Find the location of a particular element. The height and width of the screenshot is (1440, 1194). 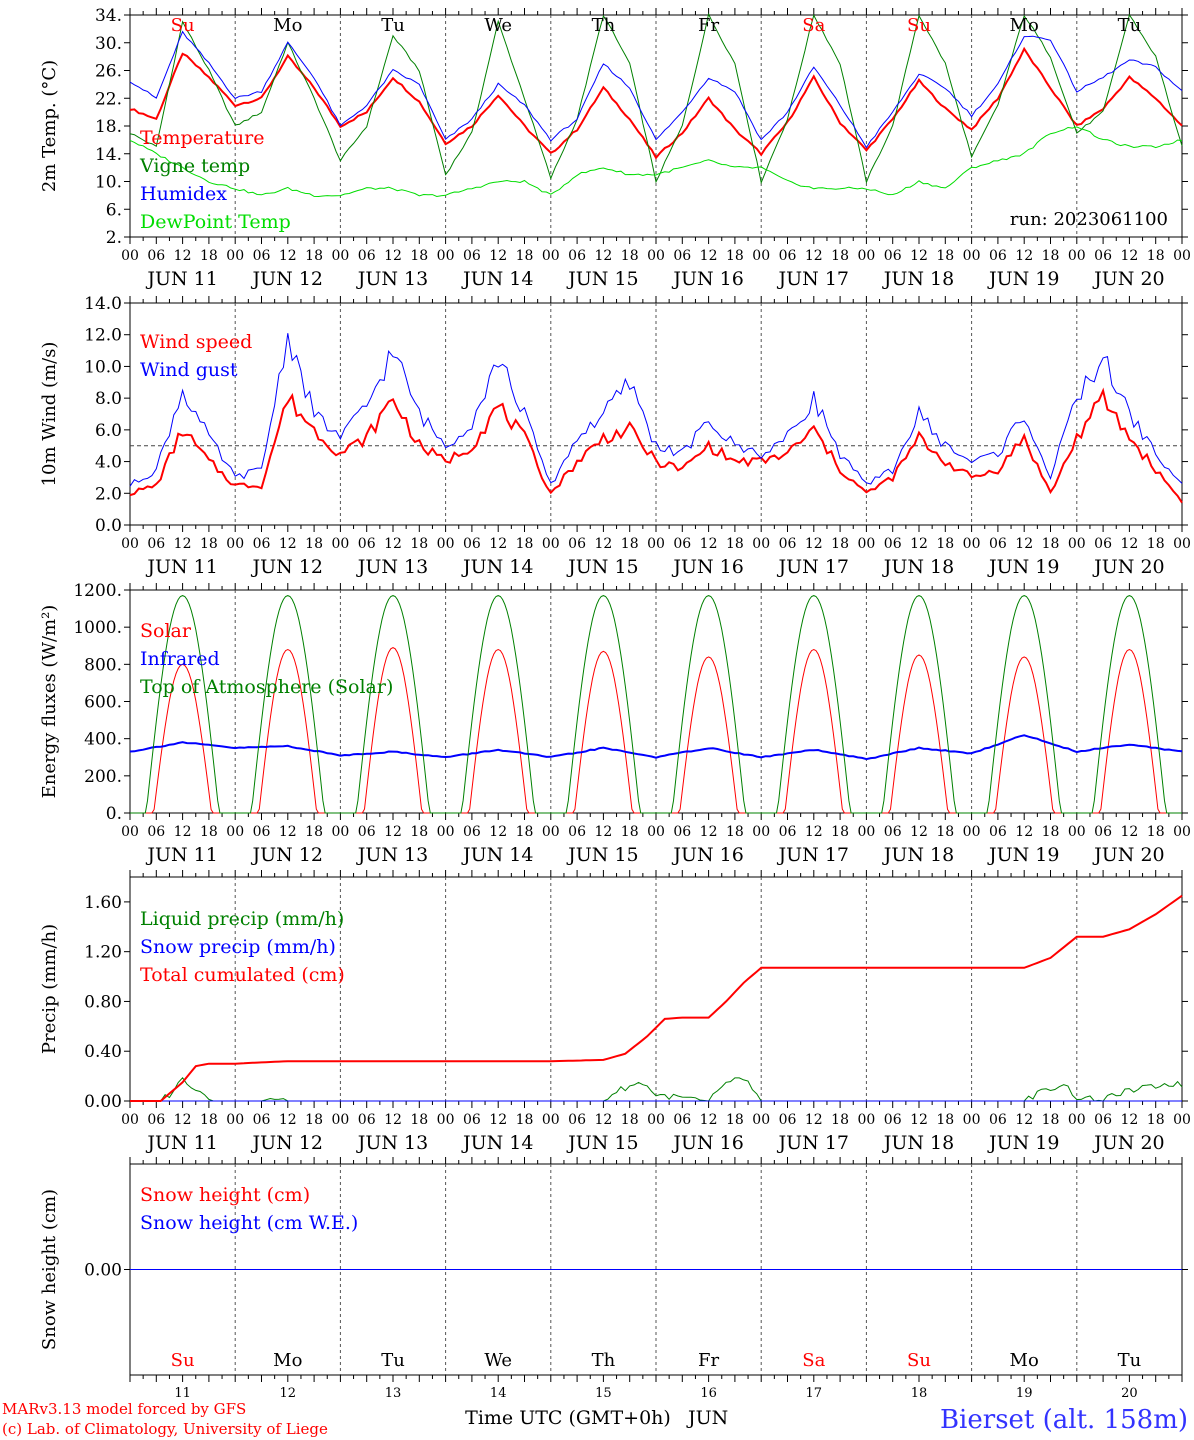

day-of-week-label: Mo is located at coordinates (1024, 25).